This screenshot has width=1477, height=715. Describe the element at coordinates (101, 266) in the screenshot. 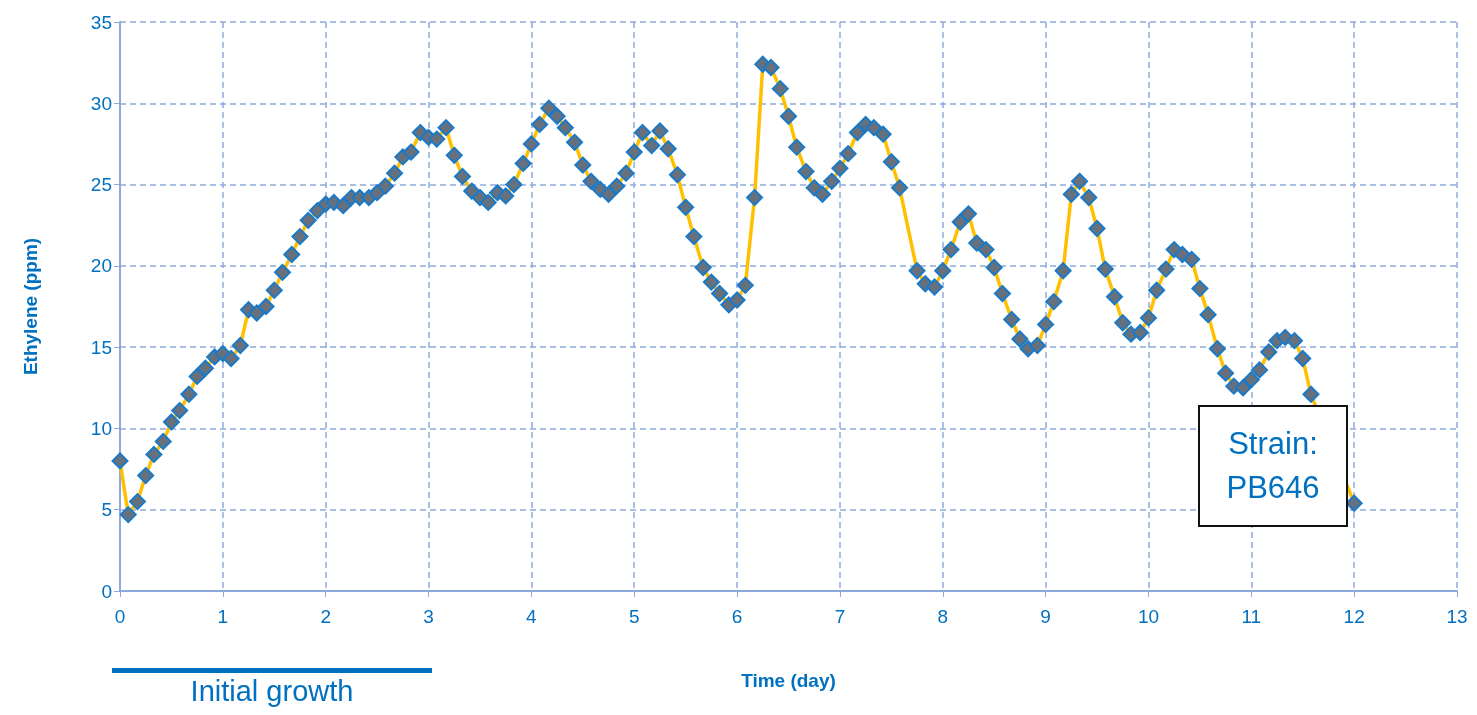

I see `y-tick-label: 20` at that location.